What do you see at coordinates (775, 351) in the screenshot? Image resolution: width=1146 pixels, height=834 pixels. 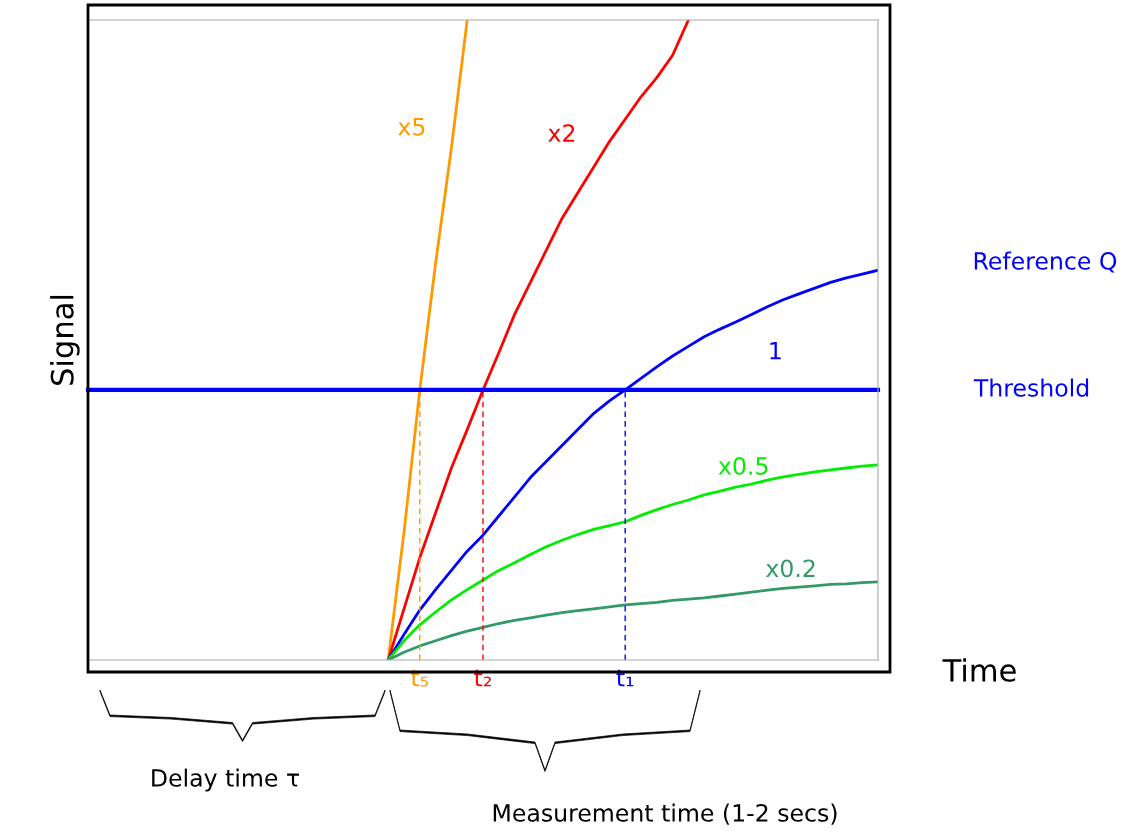 I see `series-label: 1` at bounding box center [775, 351].